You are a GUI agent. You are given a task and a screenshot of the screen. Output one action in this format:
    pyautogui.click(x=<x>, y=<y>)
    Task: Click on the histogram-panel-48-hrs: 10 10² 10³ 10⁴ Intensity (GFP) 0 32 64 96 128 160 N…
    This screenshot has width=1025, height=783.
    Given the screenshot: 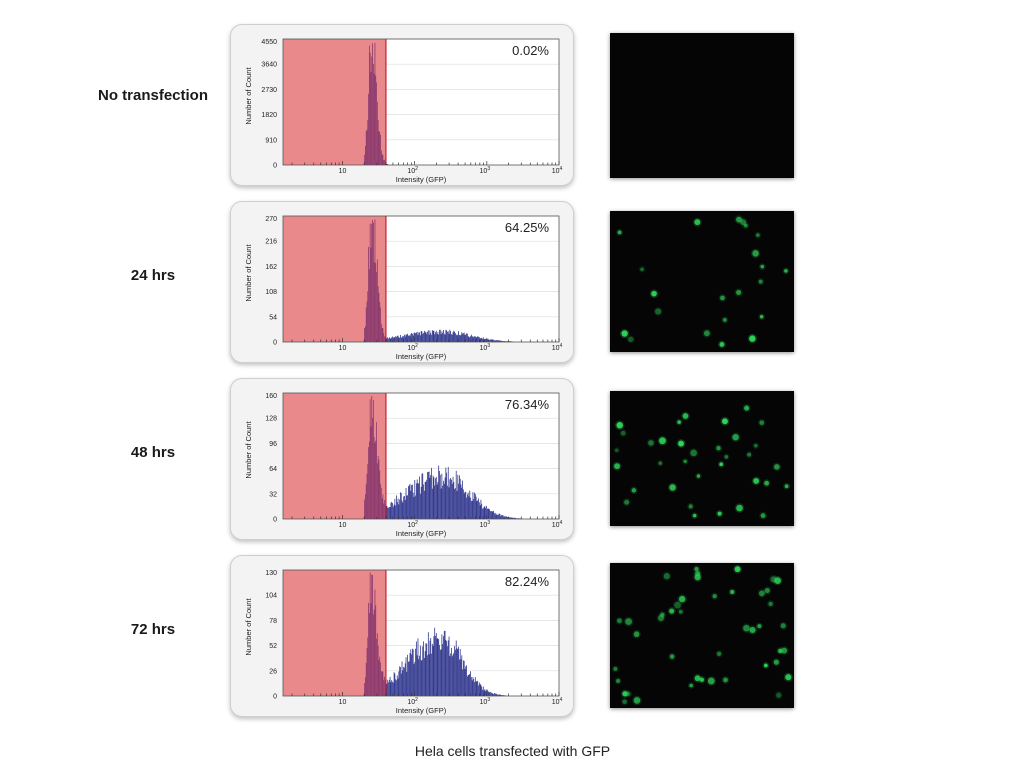 What is the action you would take?
    pyautogui.click(x=402, y=459)
    